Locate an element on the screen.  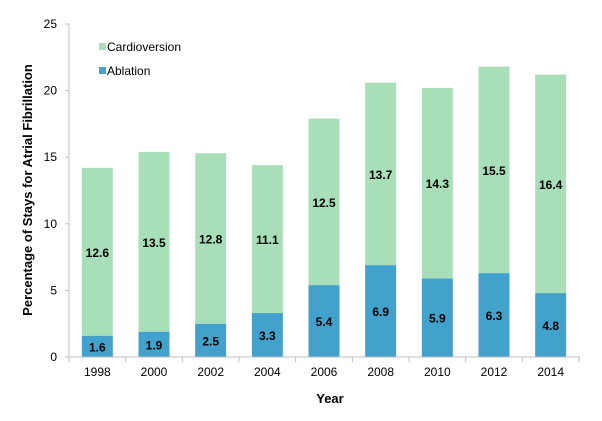
data-label-cardioversion: 11.1 is located at coordinates (267, 240).